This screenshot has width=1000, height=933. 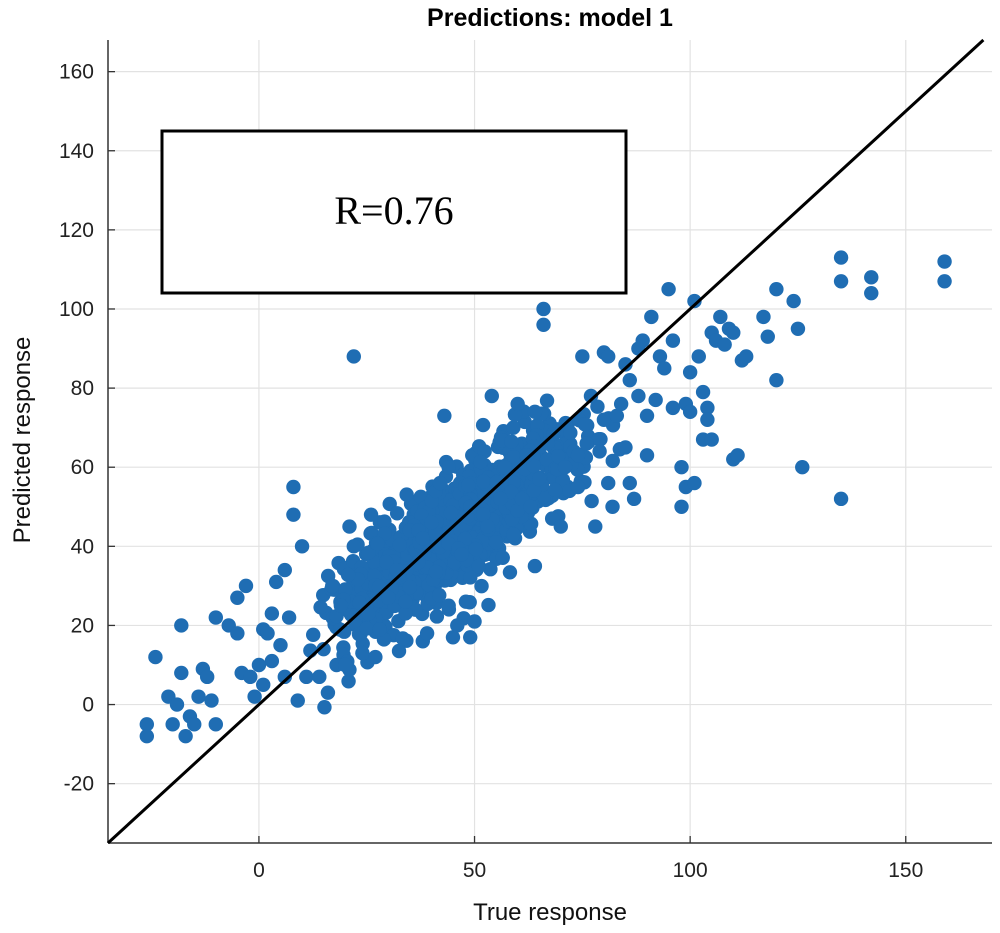 What do you see at coordinates (82, 467) in the screenshot?
I see `y-tick-label: 60` at bounding box center [82, 467].